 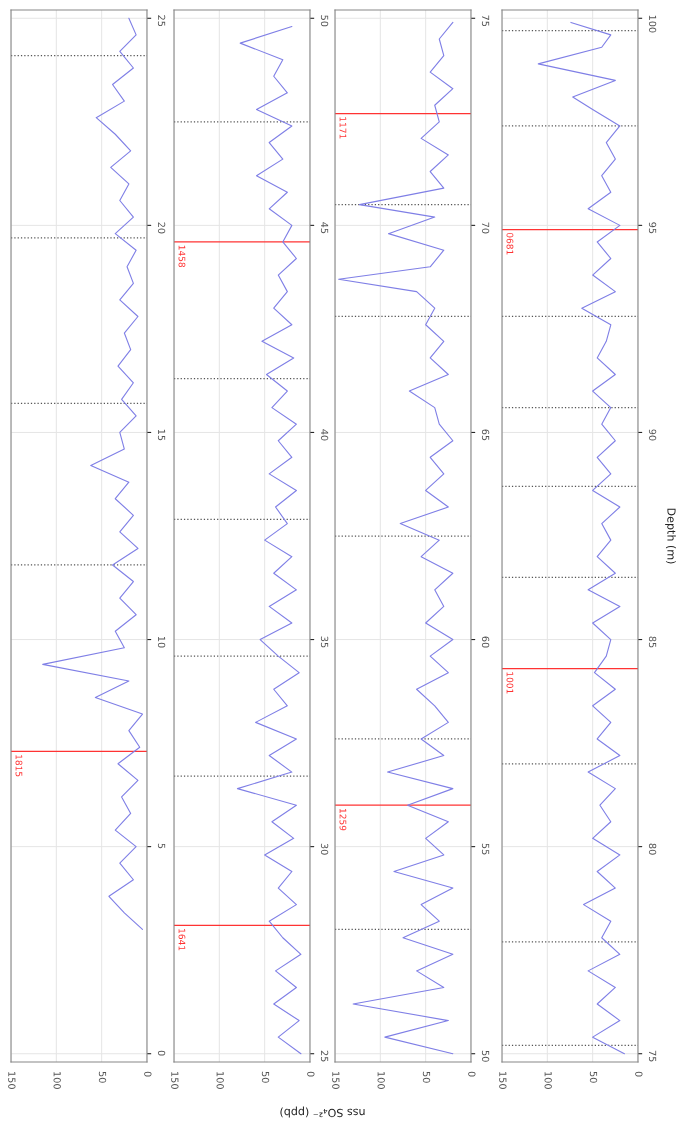 What do you see at coordinates (161, 846) in the screenshot?
I see `y-tick-label: 5` at bounding box center [161, 846].